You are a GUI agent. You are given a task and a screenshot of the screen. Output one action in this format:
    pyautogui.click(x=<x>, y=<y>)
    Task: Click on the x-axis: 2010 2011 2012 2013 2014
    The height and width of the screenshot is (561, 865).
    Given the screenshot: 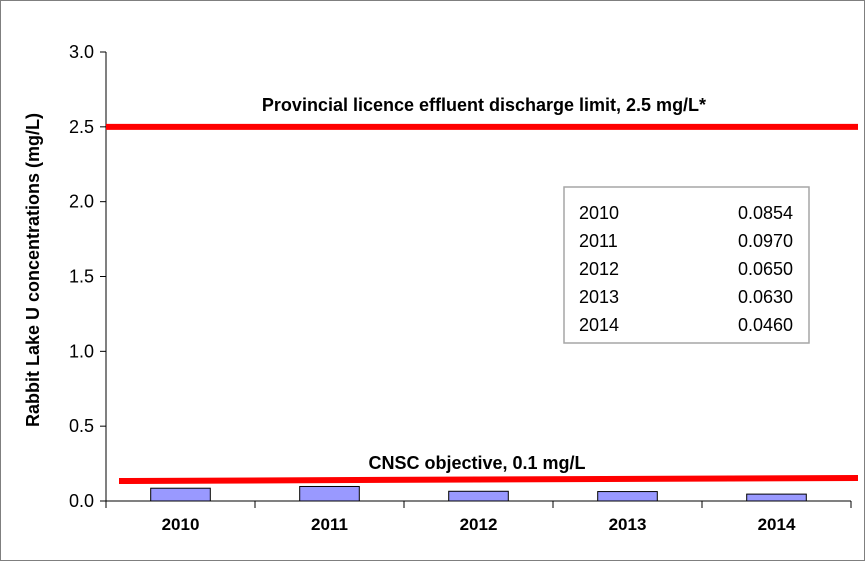 What is the action you would take?
    pyautogui.click(x=478, y=517)
    